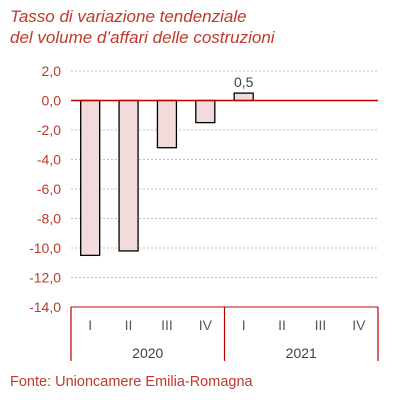 Image resolution: width=400 pixels, height=400 pixels. Describe the element at coordinates (142, 37) in the screenshot. I see `chart-title-line-2: del volume d’affari delle costruzioni` at that location.